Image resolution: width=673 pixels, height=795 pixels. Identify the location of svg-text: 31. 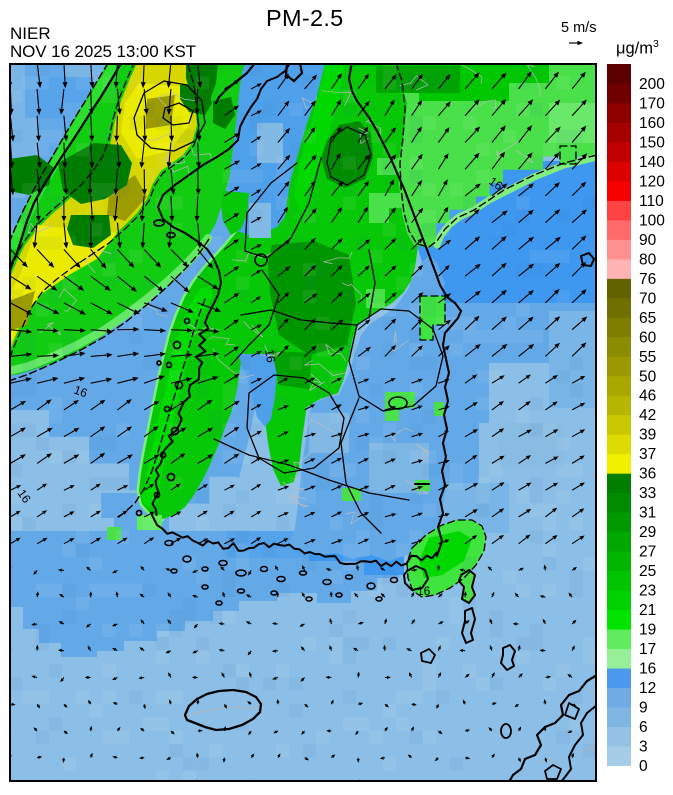
(647, 512).